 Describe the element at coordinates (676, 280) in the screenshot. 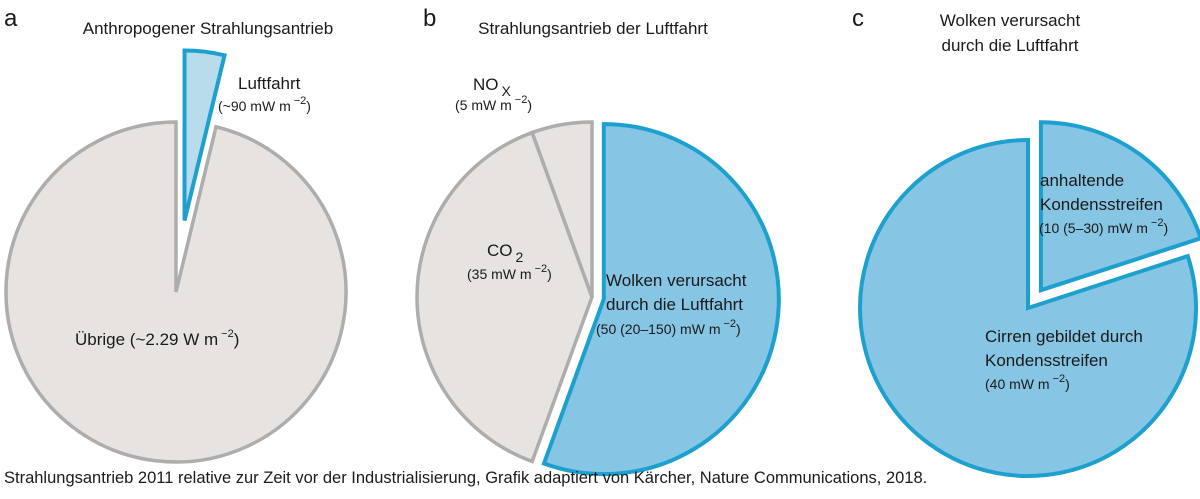

I see `label-wolken-line1: Wolken verursacht` at that location.